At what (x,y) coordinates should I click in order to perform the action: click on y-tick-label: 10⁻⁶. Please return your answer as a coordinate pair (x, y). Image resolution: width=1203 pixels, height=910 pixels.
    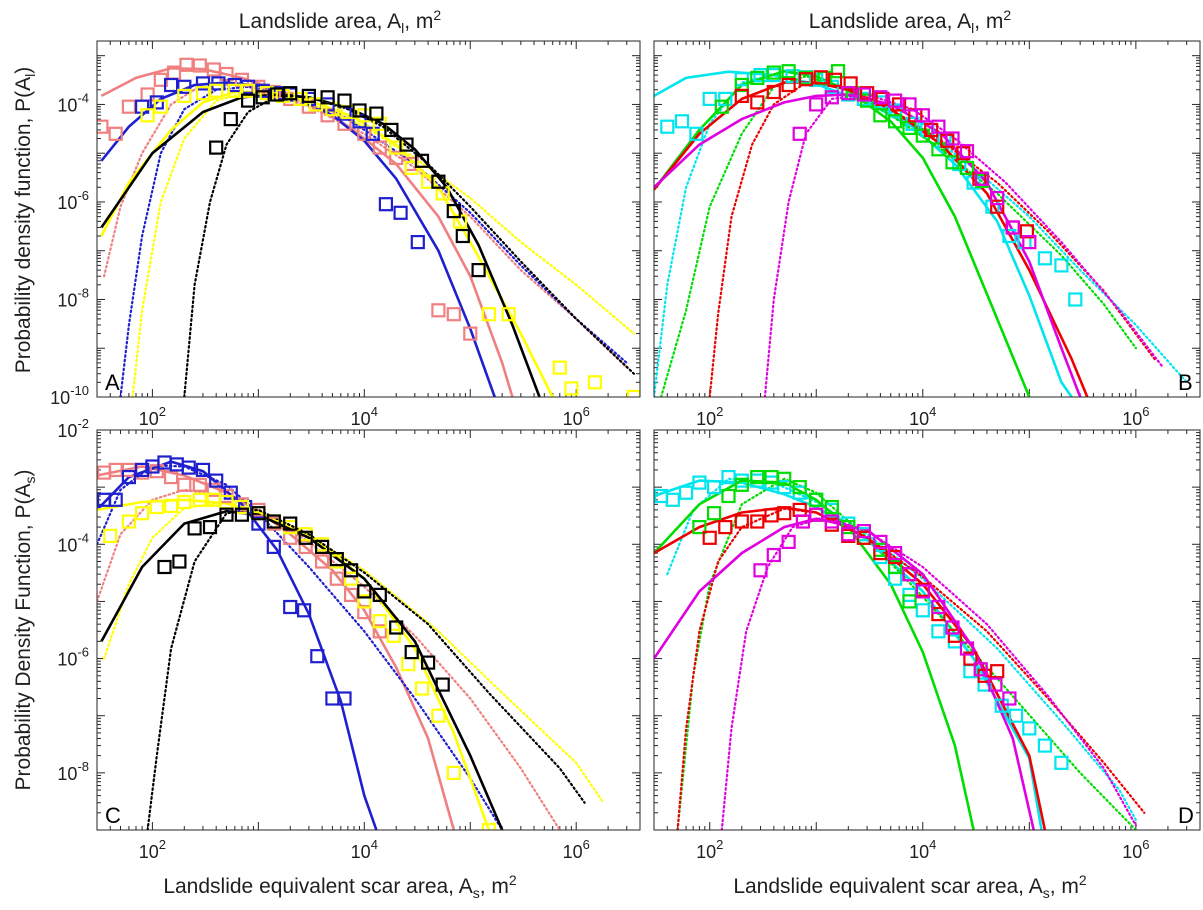
    Looking at the image, I should click on (73, 200).